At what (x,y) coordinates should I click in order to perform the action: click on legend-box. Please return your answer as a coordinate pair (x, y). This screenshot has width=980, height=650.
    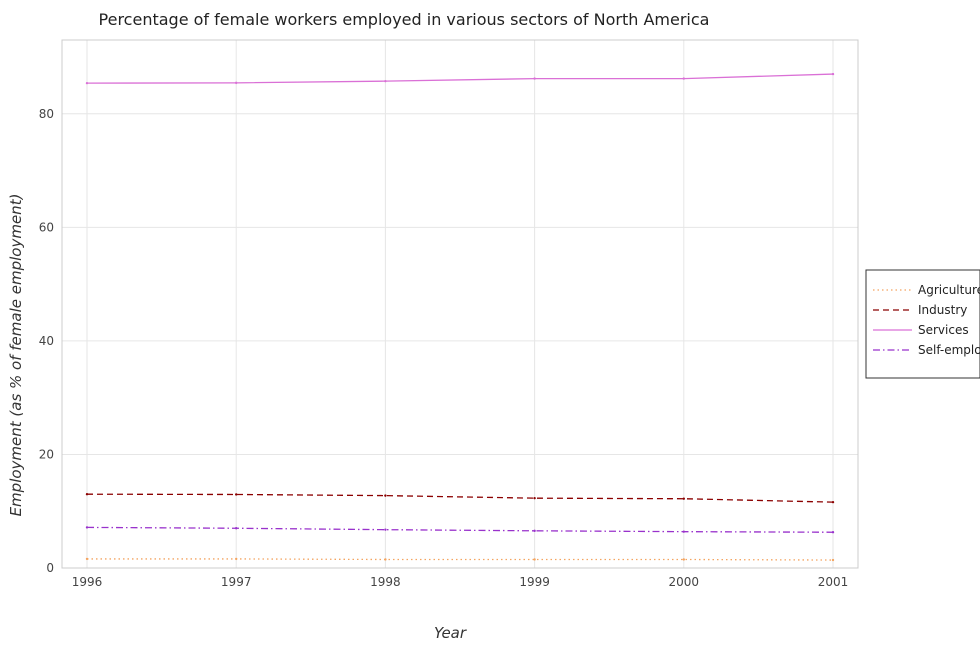
    Looking at the image, I should click on (922, 324).